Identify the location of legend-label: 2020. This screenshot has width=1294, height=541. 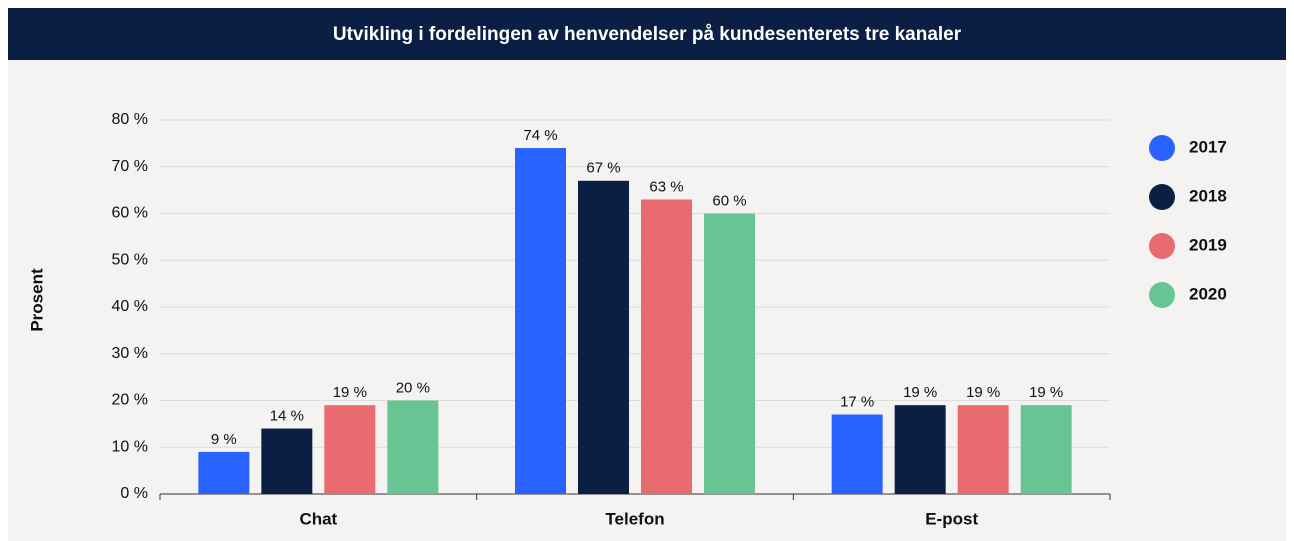
(1208, 293).